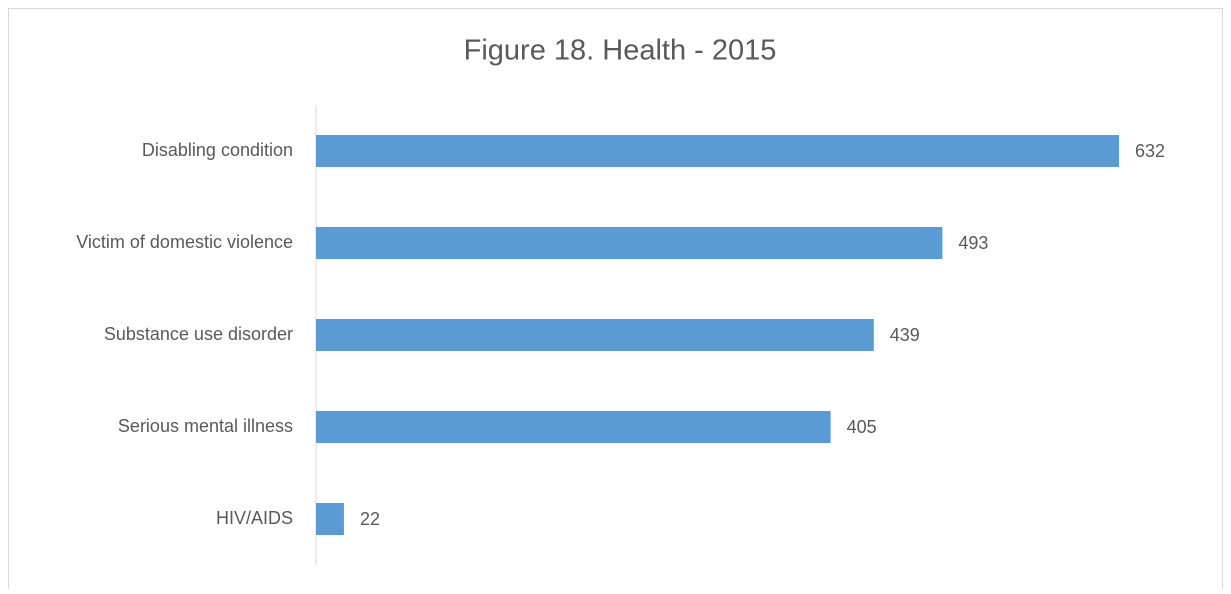 The image size is (1231, 594). What do you see at coordinates (254, 518) in the screenshot?
I see `y-tick-label: HIV/AIDS` at bounding box center [254, 518].